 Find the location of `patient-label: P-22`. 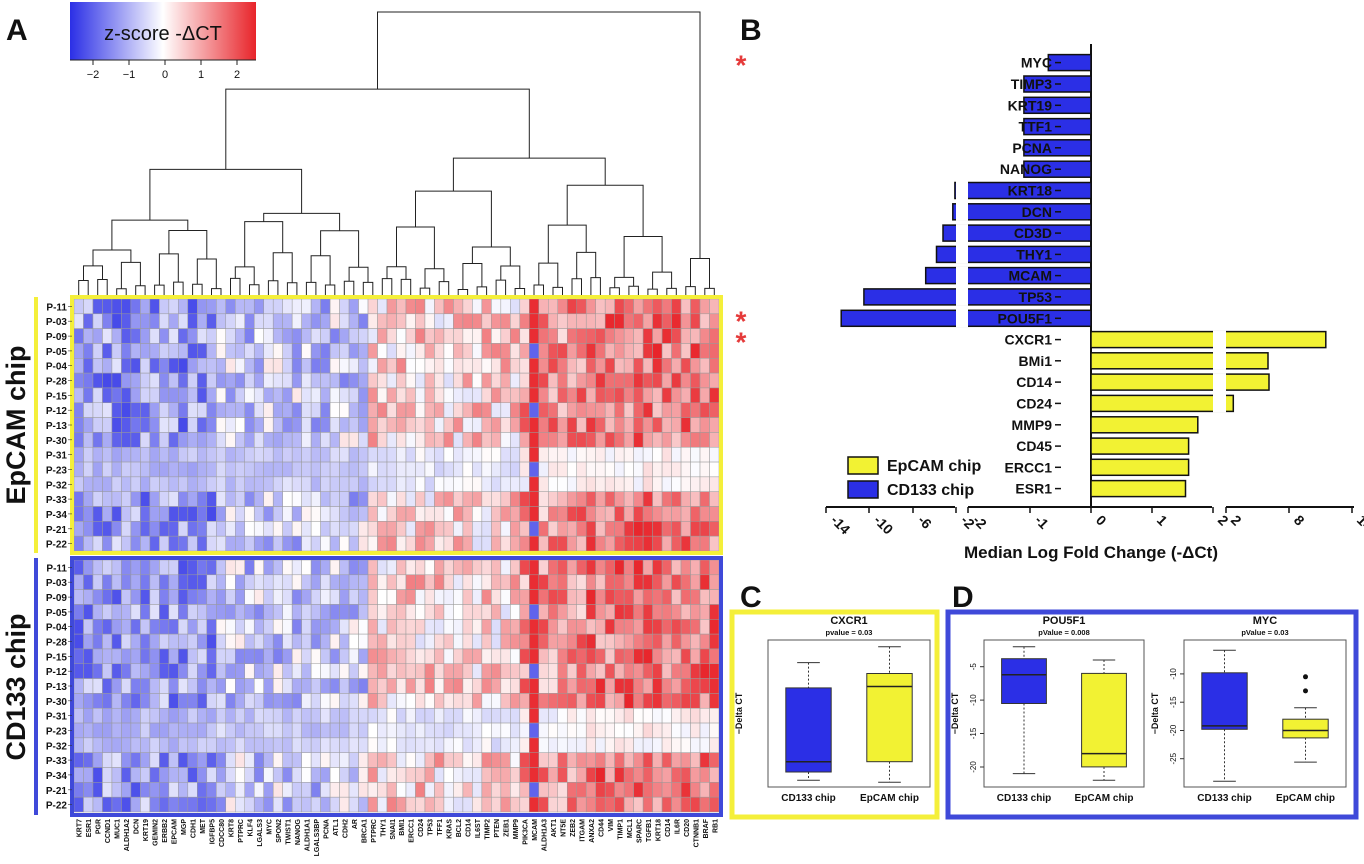

patient-label: P-22 is located at coordinates (57, 806).